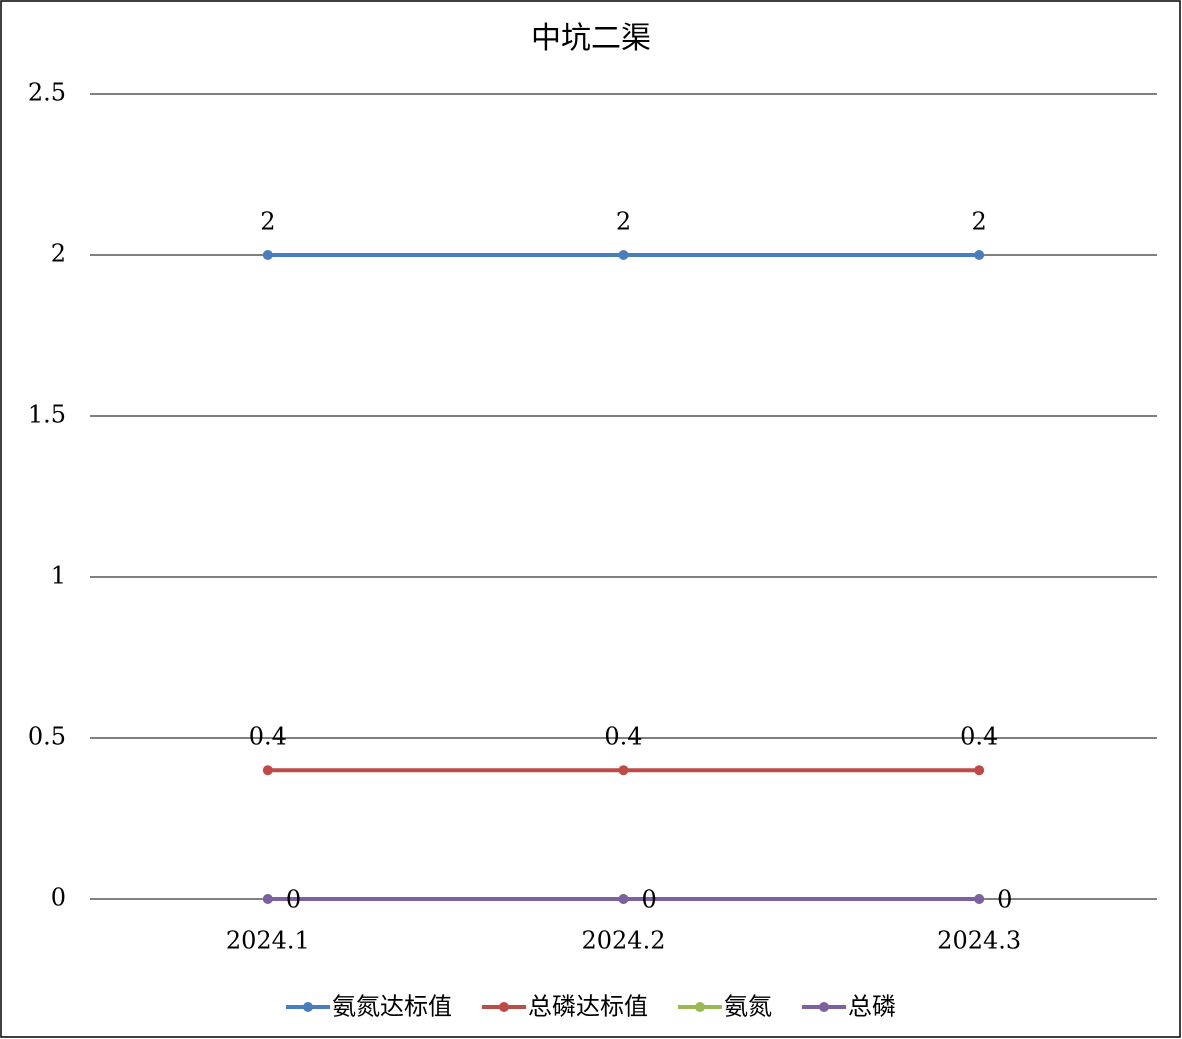 The height and width of the screenshot is (1039, 1182). Describe the element at coordinates (624, 941) in the screenshot. I see `x-tick-label: 2024.2` at that location.